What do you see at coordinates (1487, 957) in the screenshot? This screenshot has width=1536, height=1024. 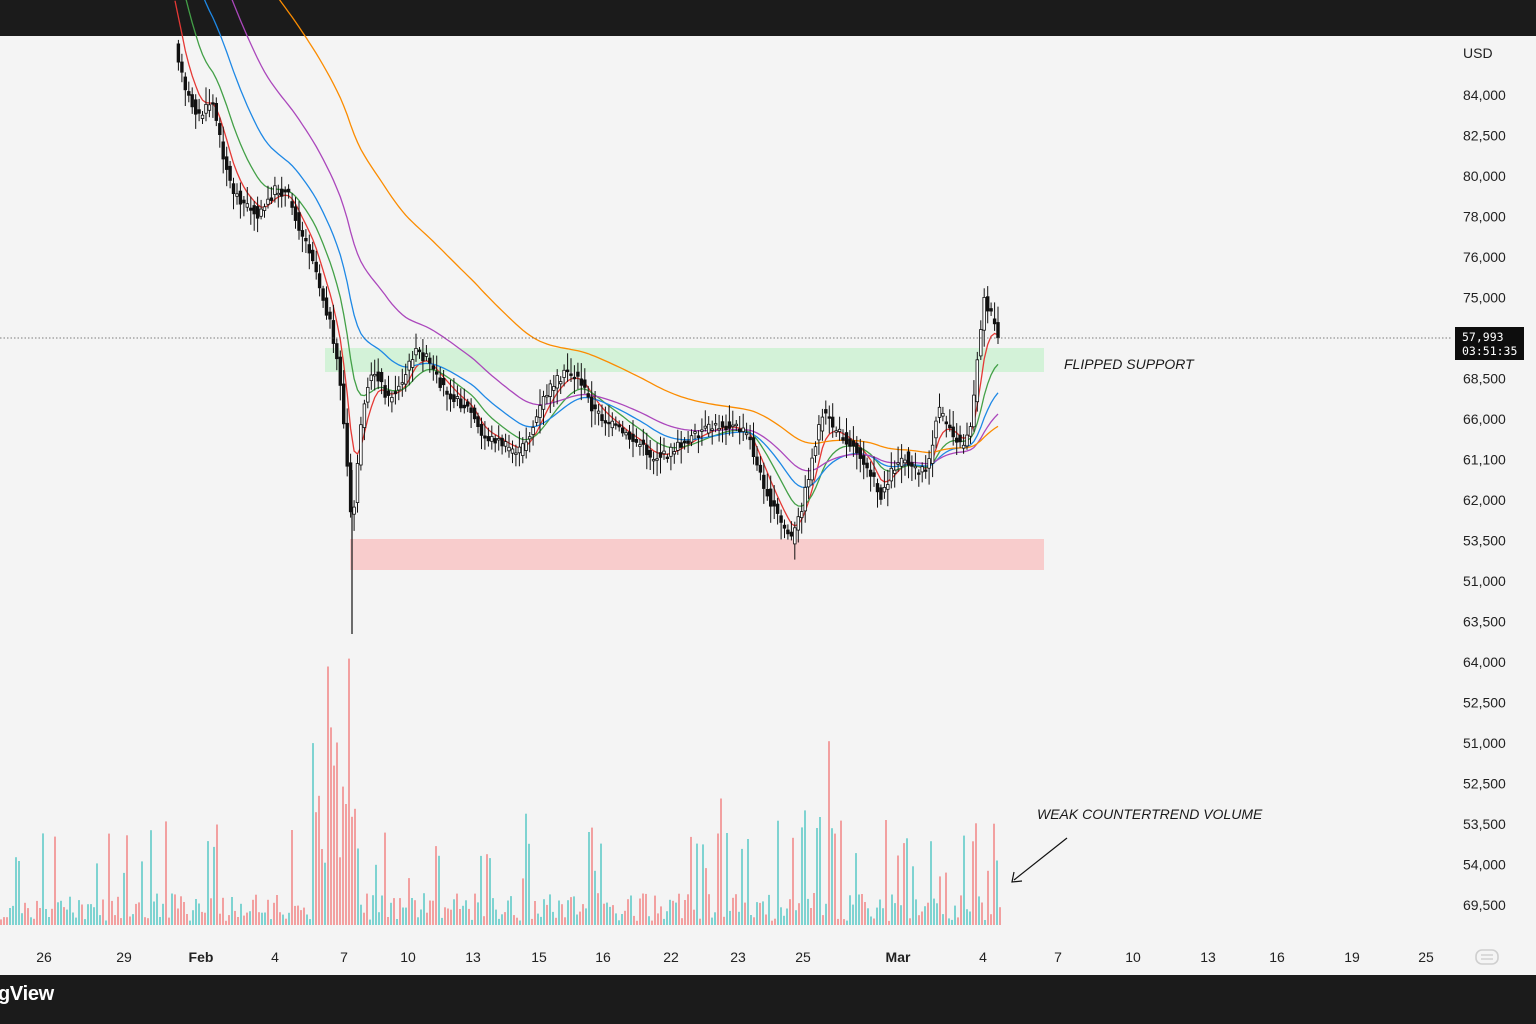 I see `settings-icon` at bounding box center [1487, 957].